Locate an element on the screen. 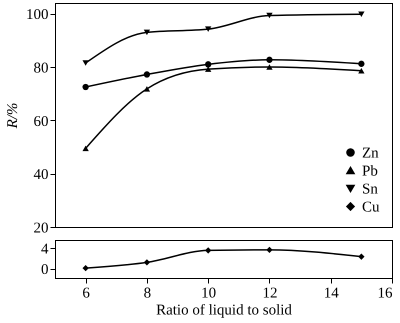 This screenshot has width=400, height=323. legend-label: Sn is located at coordinates (370, 190).